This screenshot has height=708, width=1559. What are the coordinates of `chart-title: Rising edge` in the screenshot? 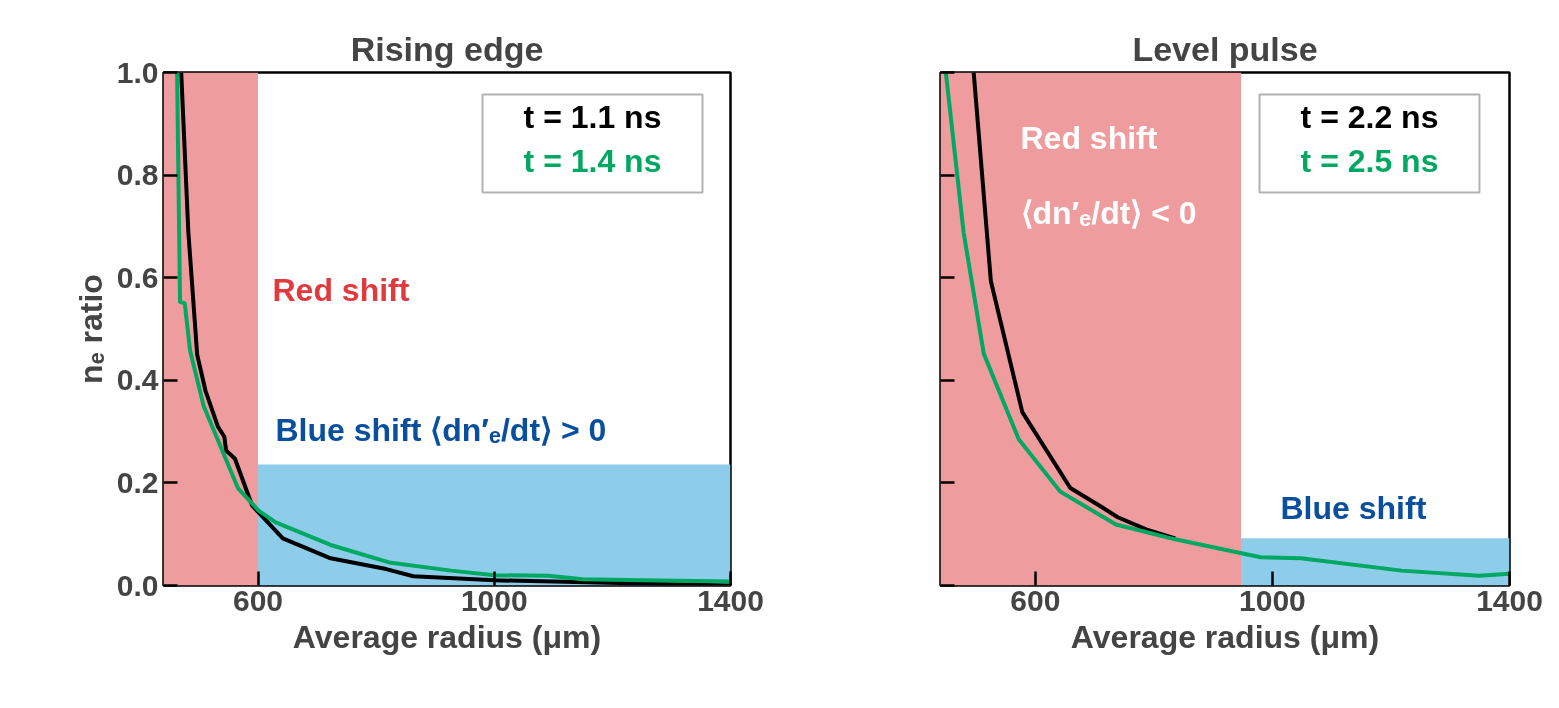 It's located at (447, 48).